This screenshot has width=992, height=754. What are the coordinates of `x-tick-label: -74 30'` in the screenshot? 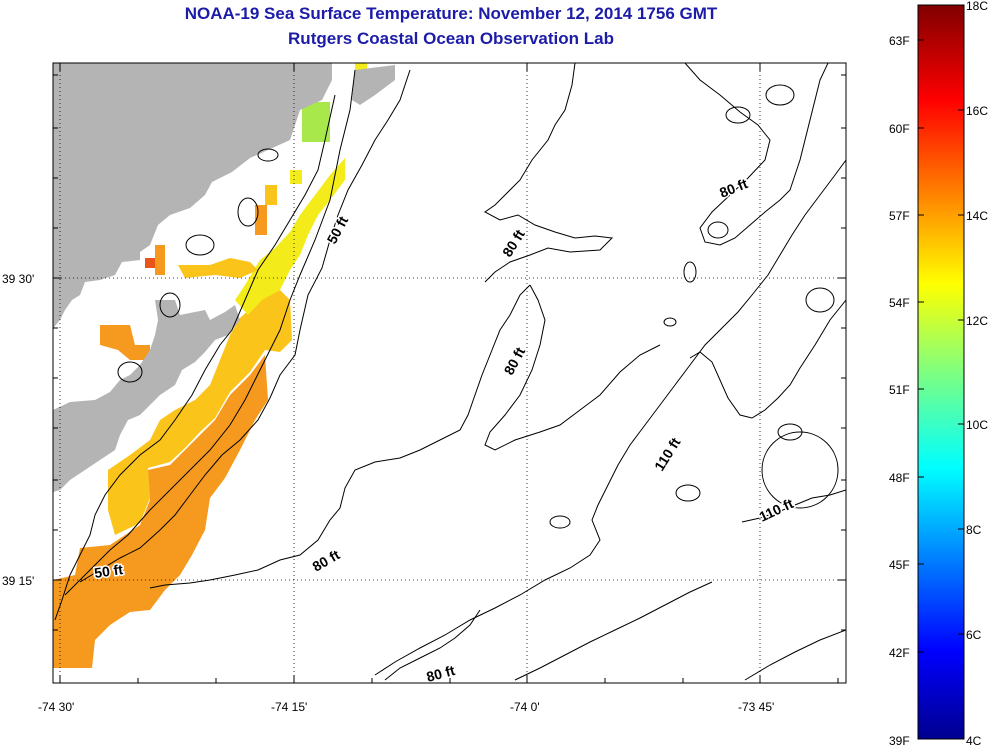 It's located at (56, 707).